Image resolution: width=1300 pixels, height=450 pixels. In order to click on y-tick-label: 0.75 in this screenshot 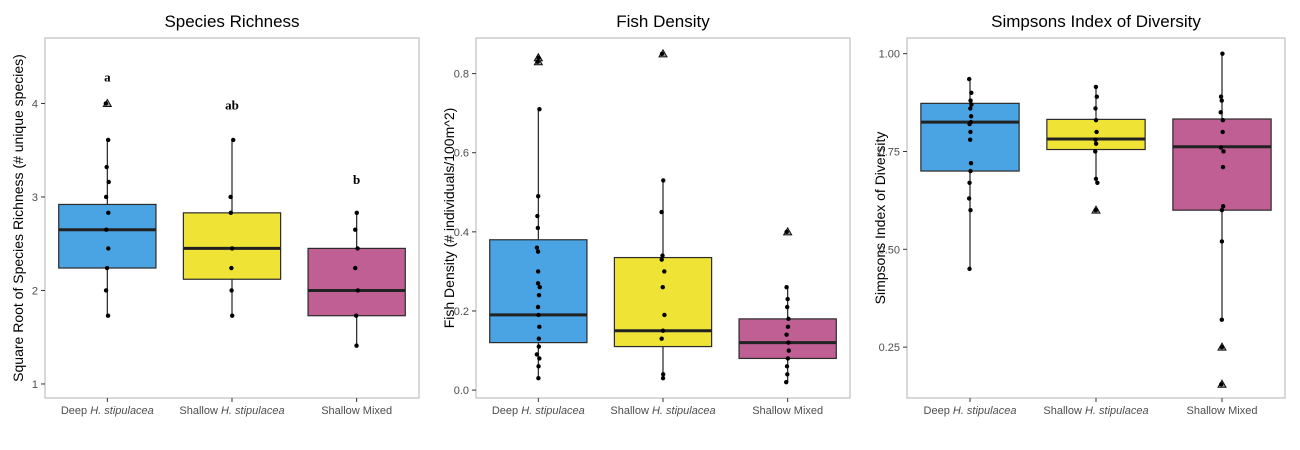, I will do `click(889, 152)`.